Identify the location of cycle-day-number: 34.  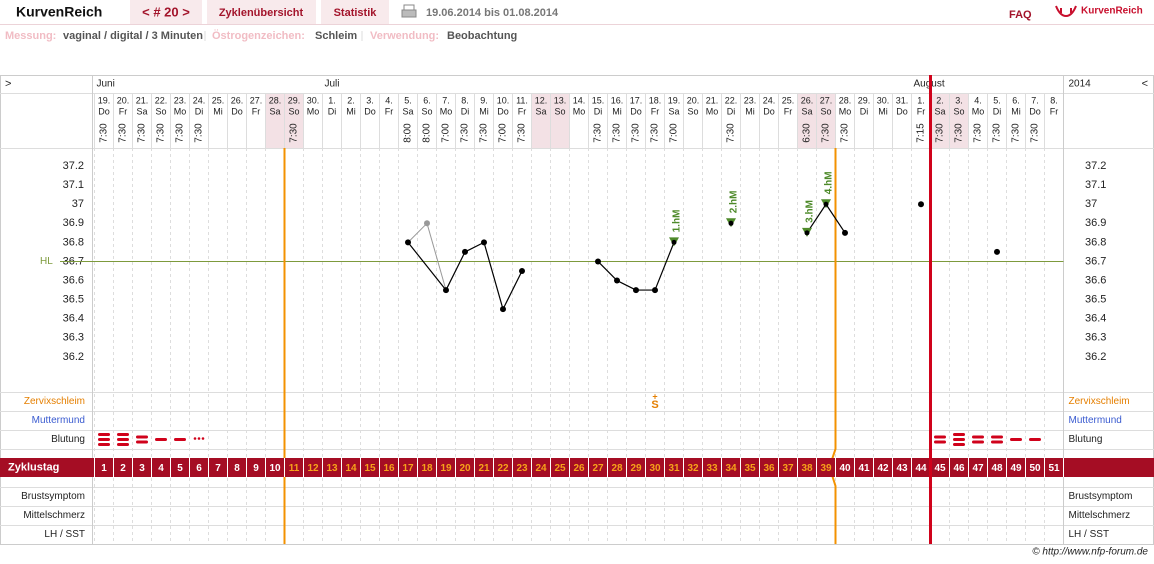
(731, 468).